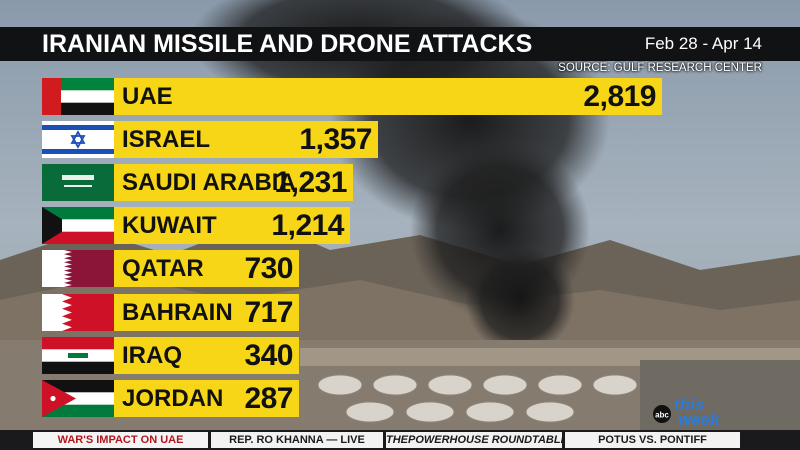 The height and width of the screenshot is (450, 800). I want to click on svg-text: this, so click(689, 404).